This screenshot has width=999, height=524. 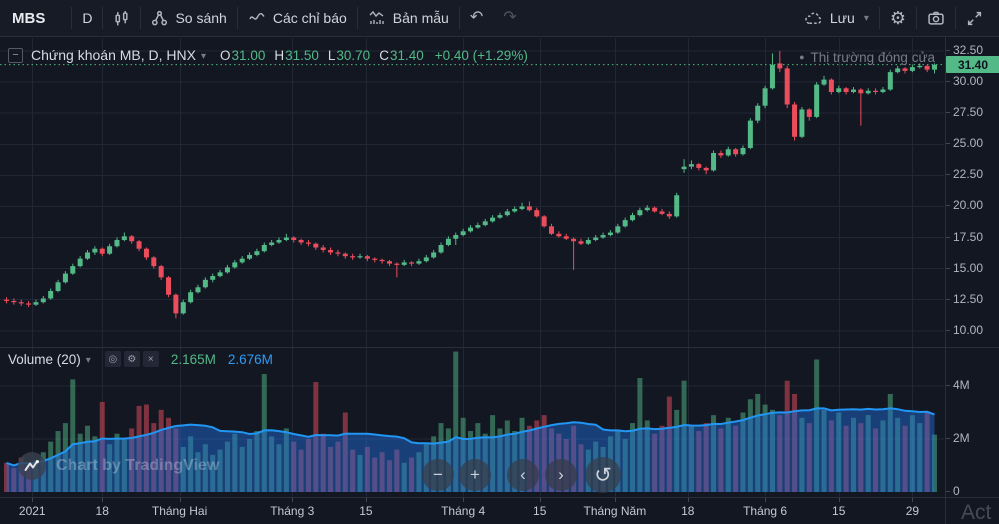 I want to click on scroll-right-button: ›, so click(x=561, y=475).